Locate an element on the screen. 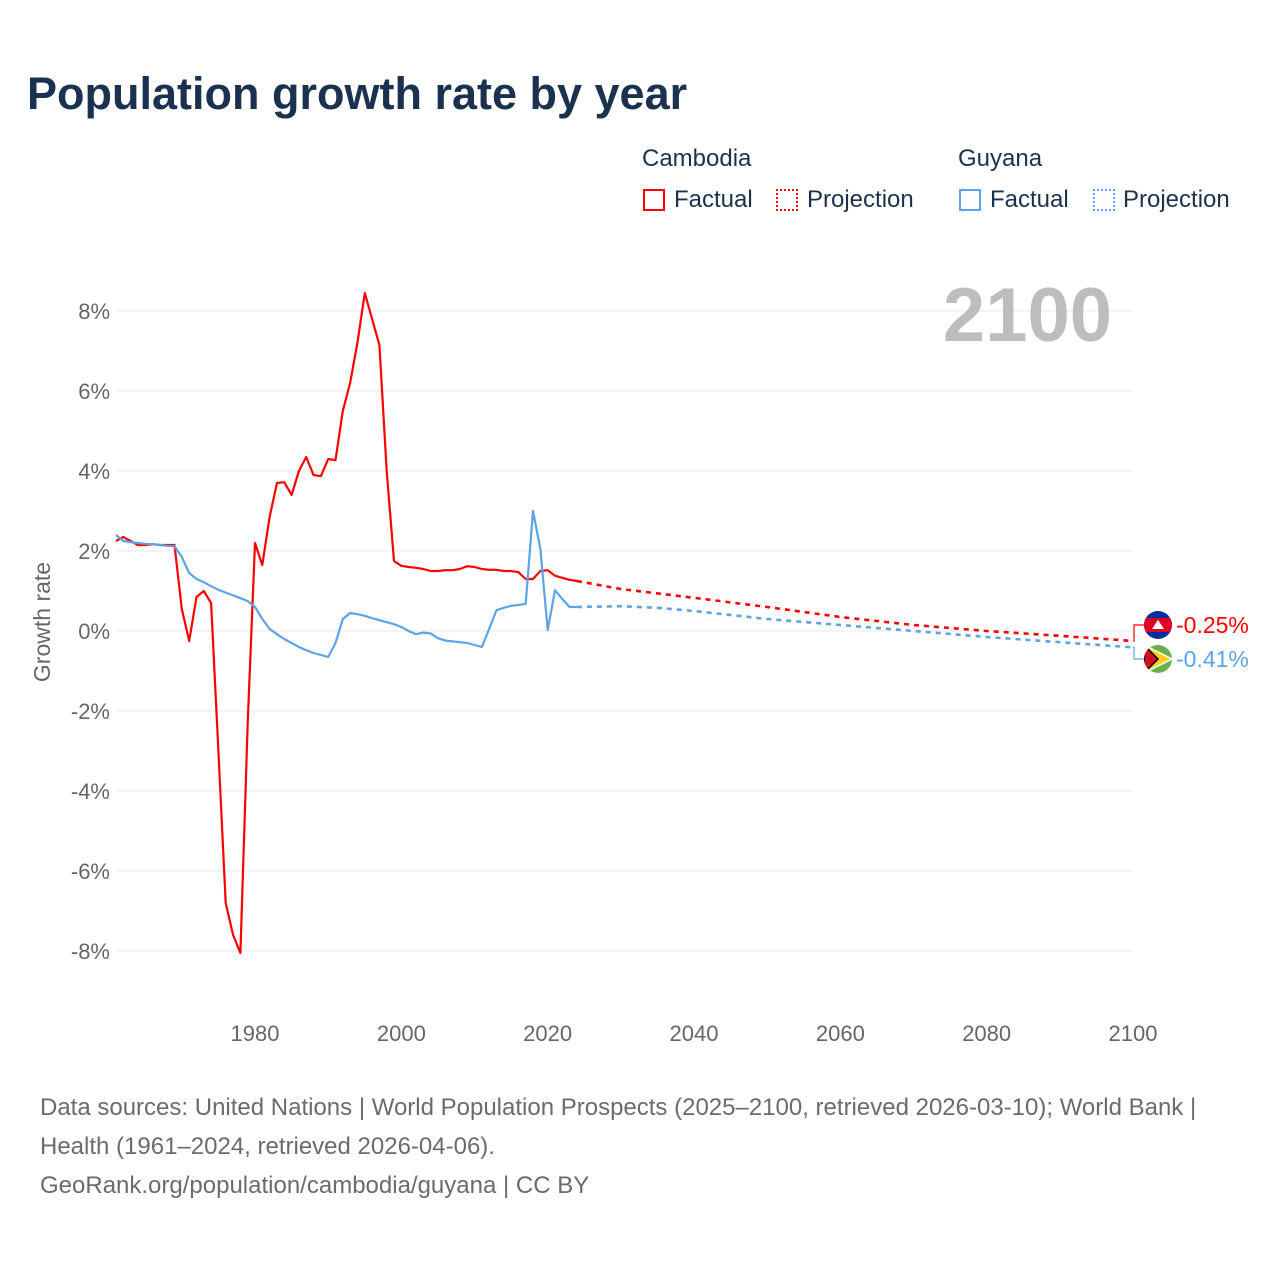 The width and height of the screenshot is (1280, 1280). chart-title: Population growth rate by year is located at coordinates (357, 93).